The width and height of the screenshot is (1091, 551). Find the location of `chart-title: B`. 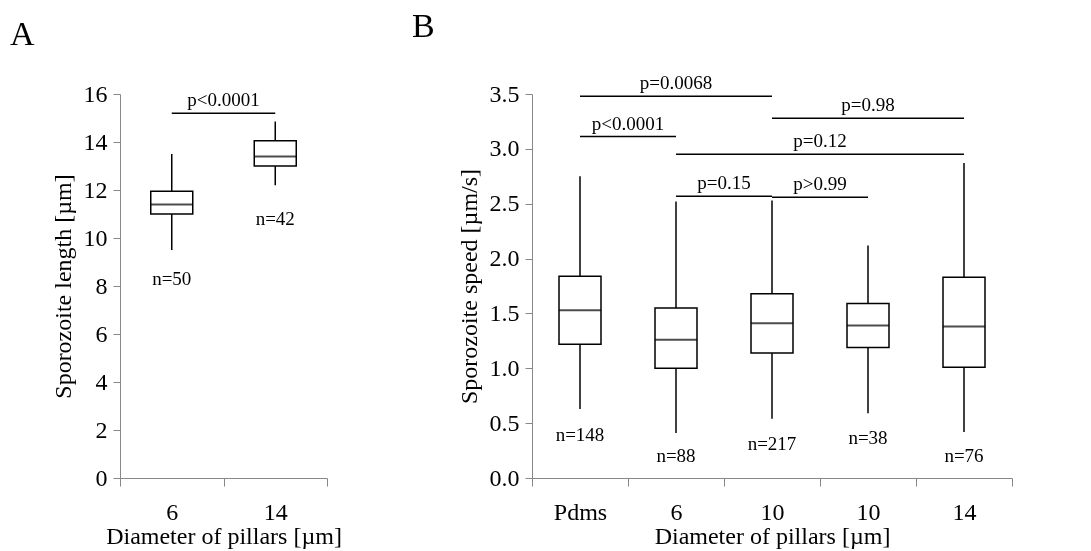

chart-title: B is located at coordinates (423, 26).